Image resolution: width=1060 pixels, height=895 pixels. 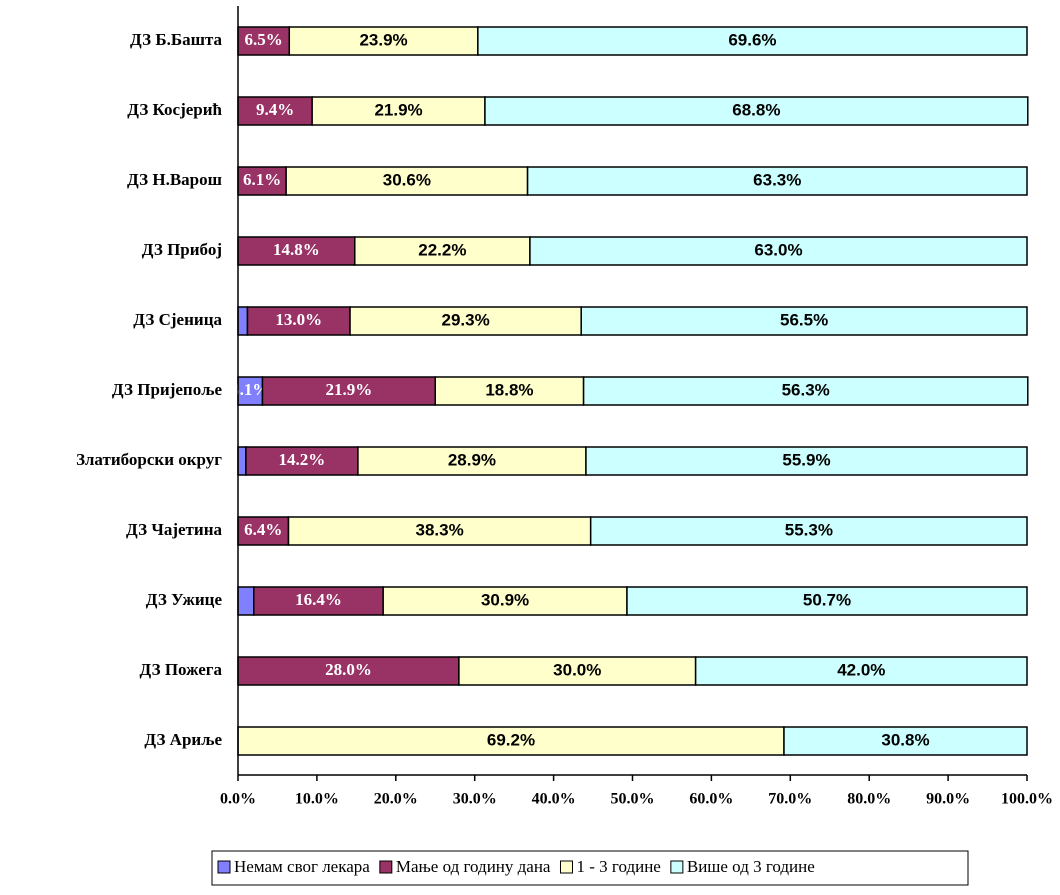 I want to click on data-label: 56.5%, so click(x=804, y=319).